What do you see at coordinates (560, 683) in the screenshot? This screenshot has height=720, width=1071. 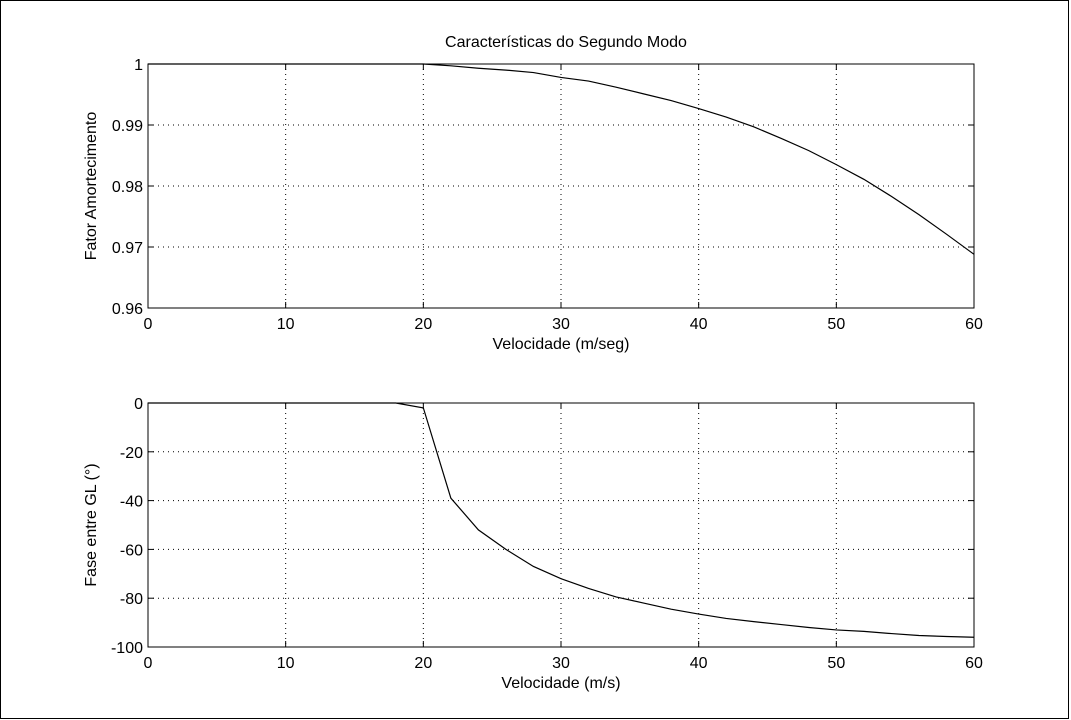 I see `x-axis-label: Velocidade (m/s)` at bounding box center [560, 683].